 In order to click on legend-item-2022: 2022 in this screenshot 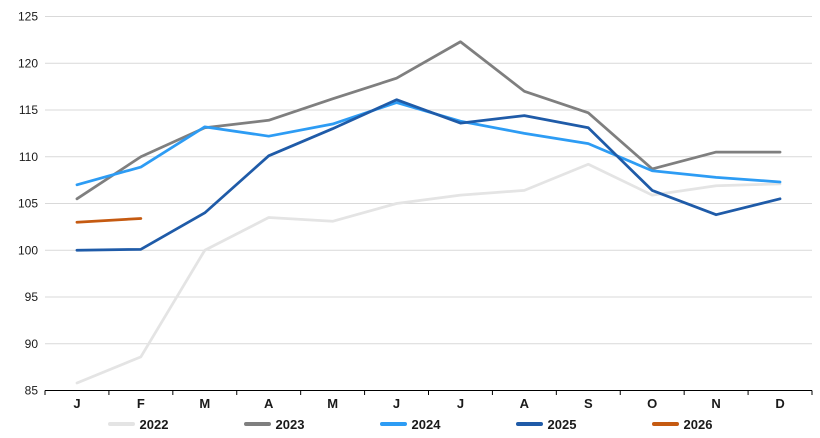, I will do `click(138, 424)`.